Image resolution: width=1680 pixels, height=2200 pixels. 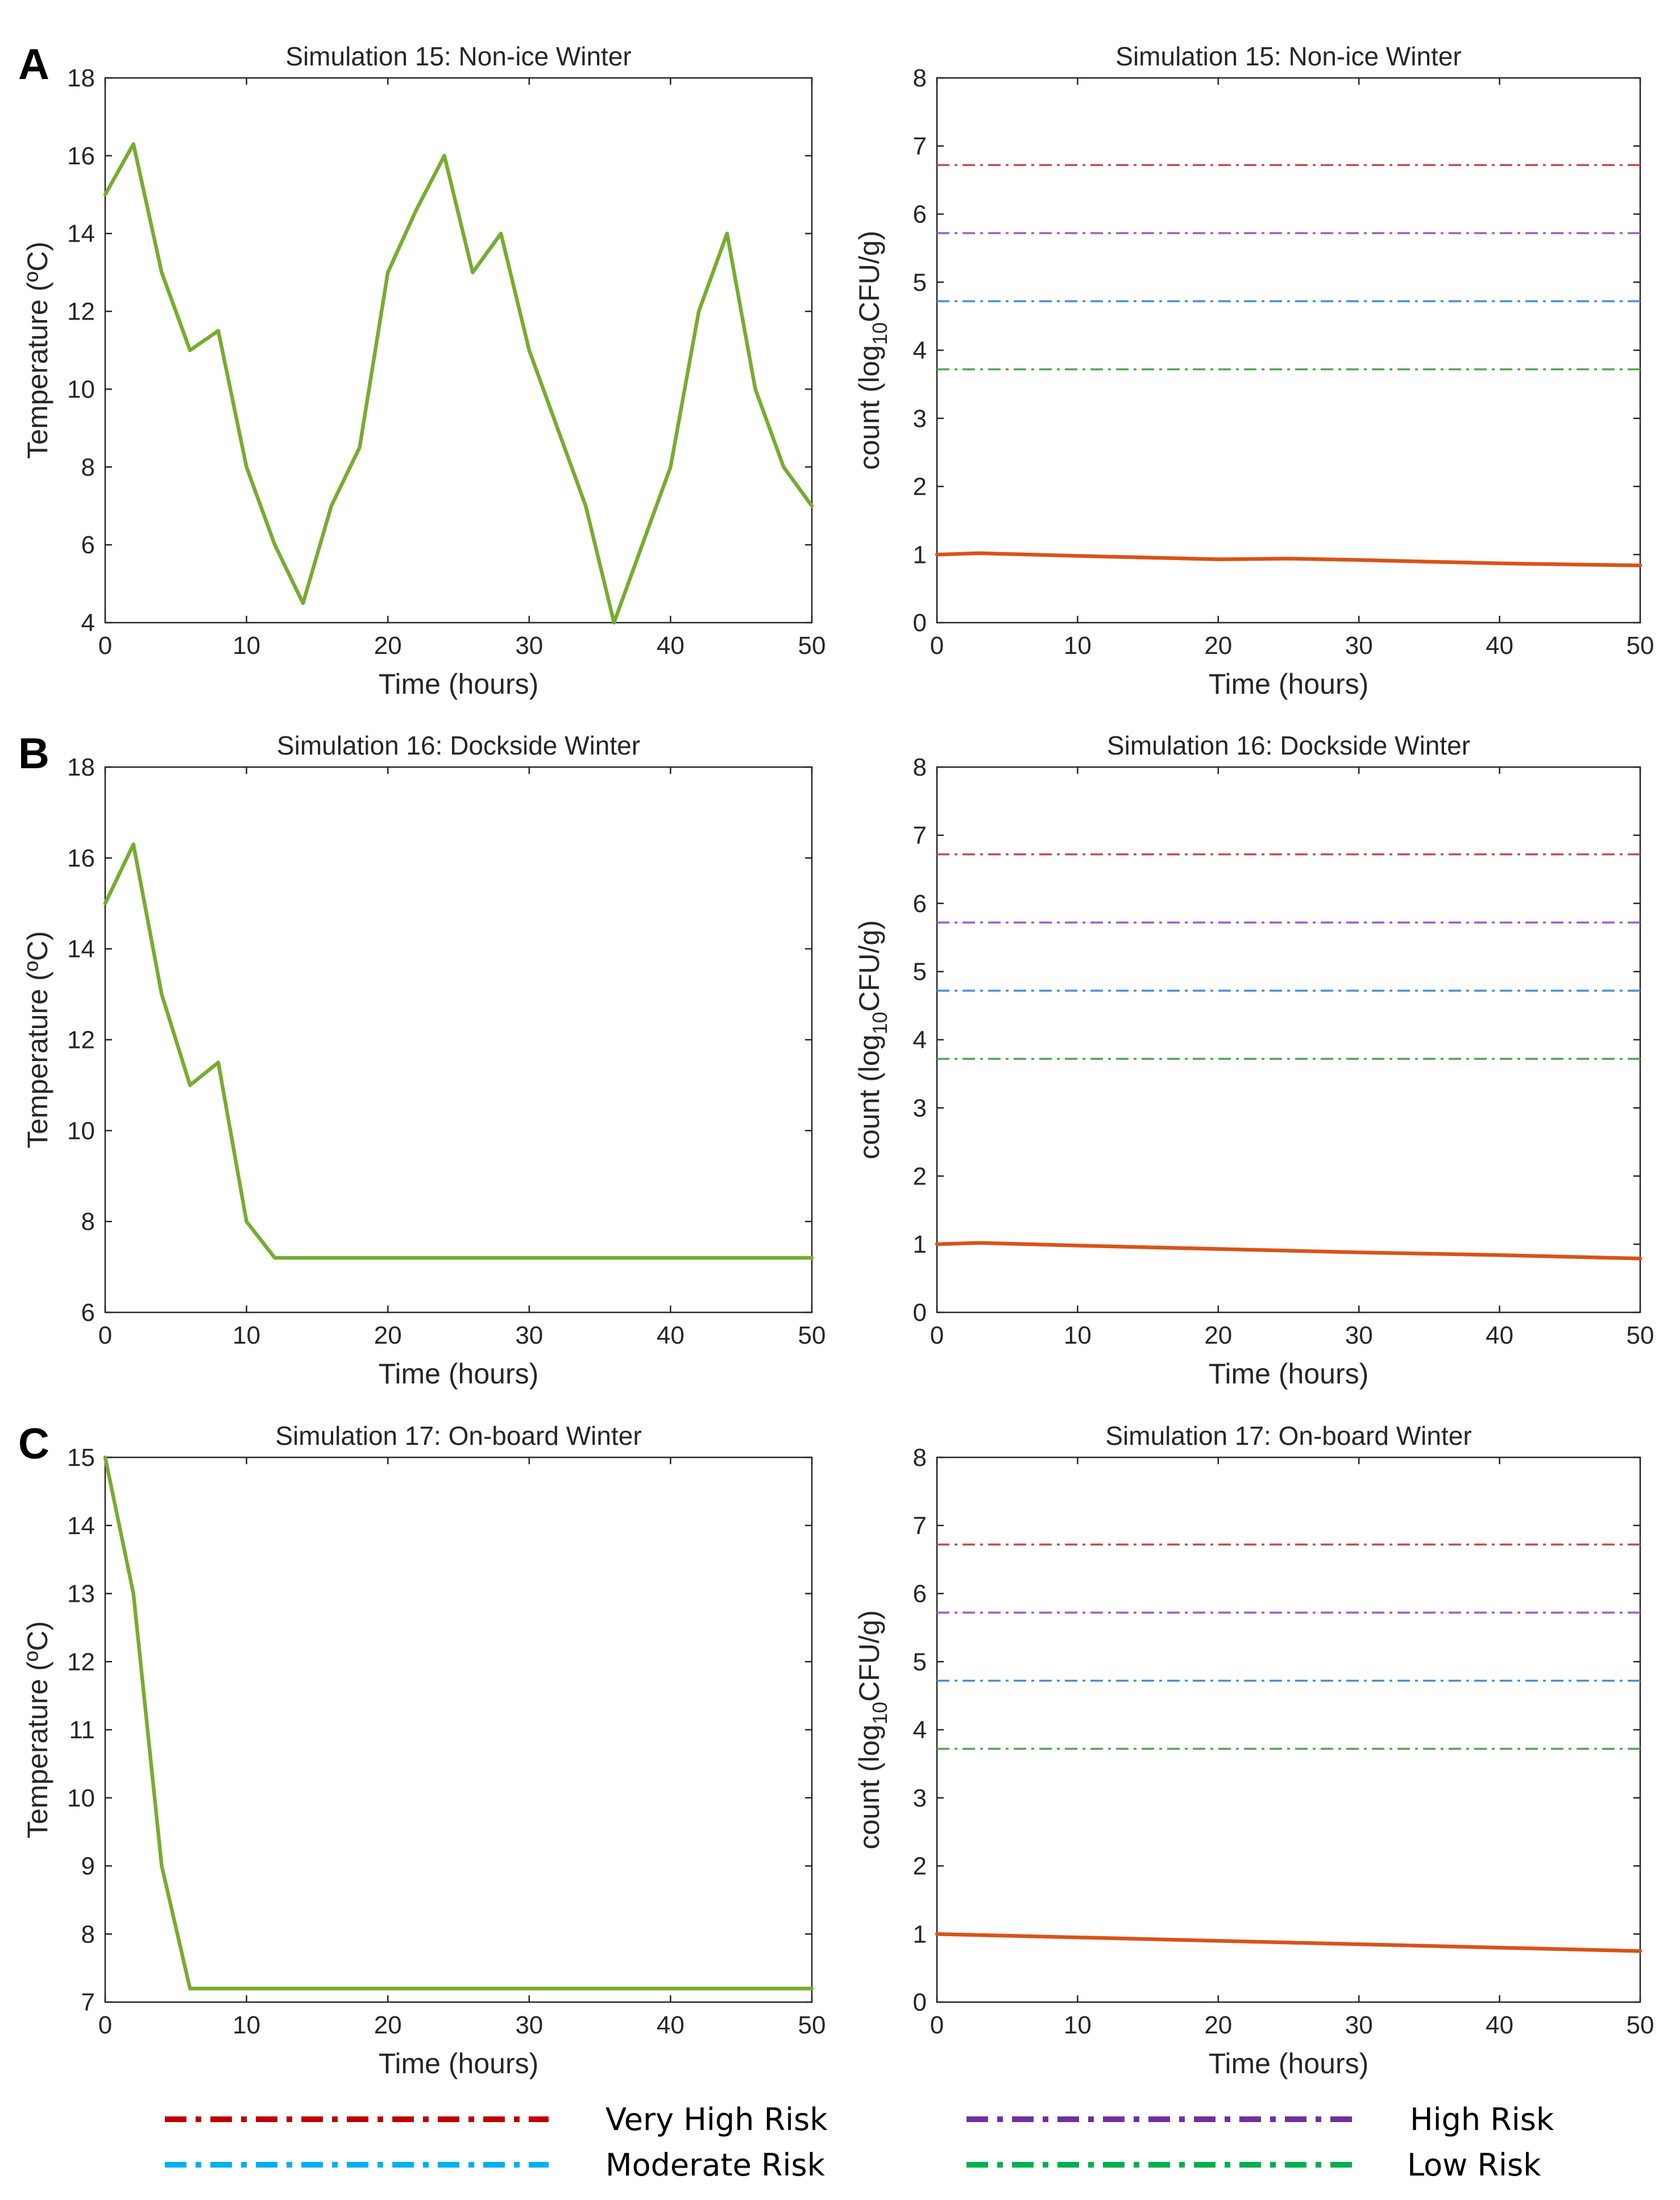 I want to click on series-line-count, so click(x=1288, y=1942).